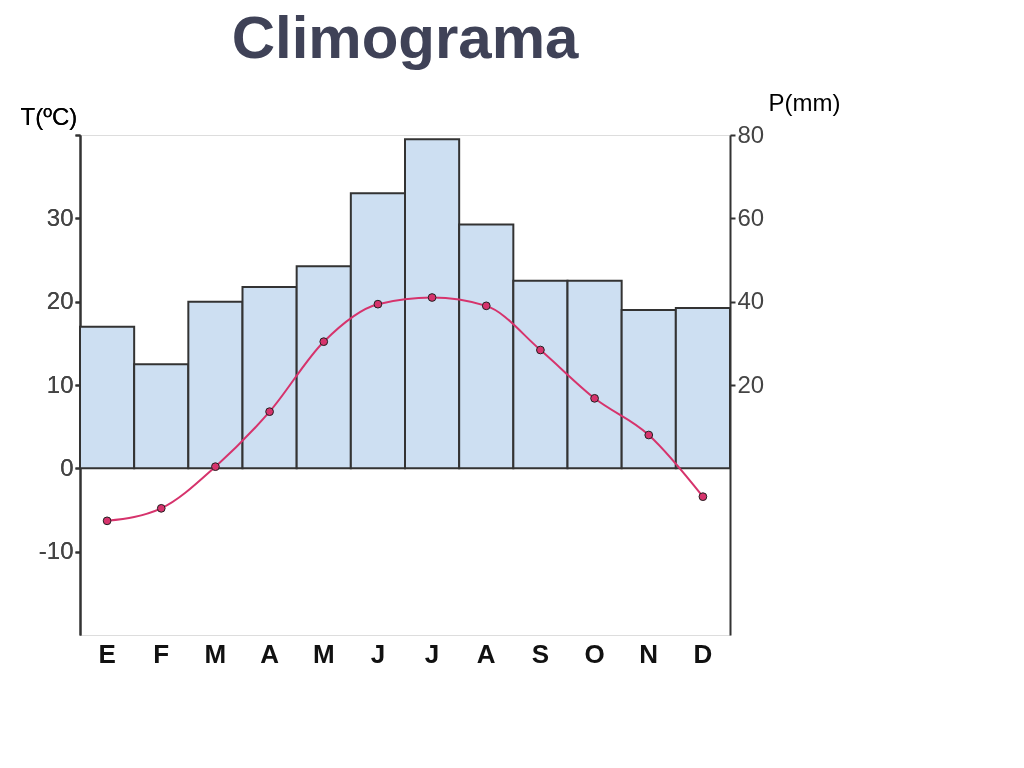 The width and height of the screenshot is (1024, 768). I want to click on y2-axis-title: P(mm), so click(804, 102).